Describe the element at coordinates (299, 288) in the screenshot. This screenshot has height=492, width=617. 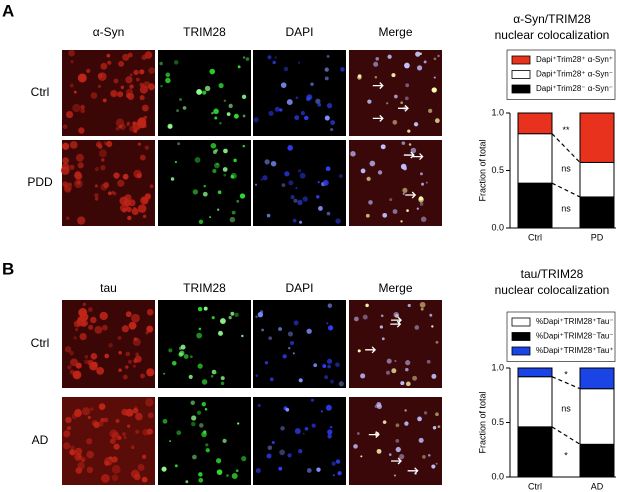
I see `column-header: DAPI` at that location.